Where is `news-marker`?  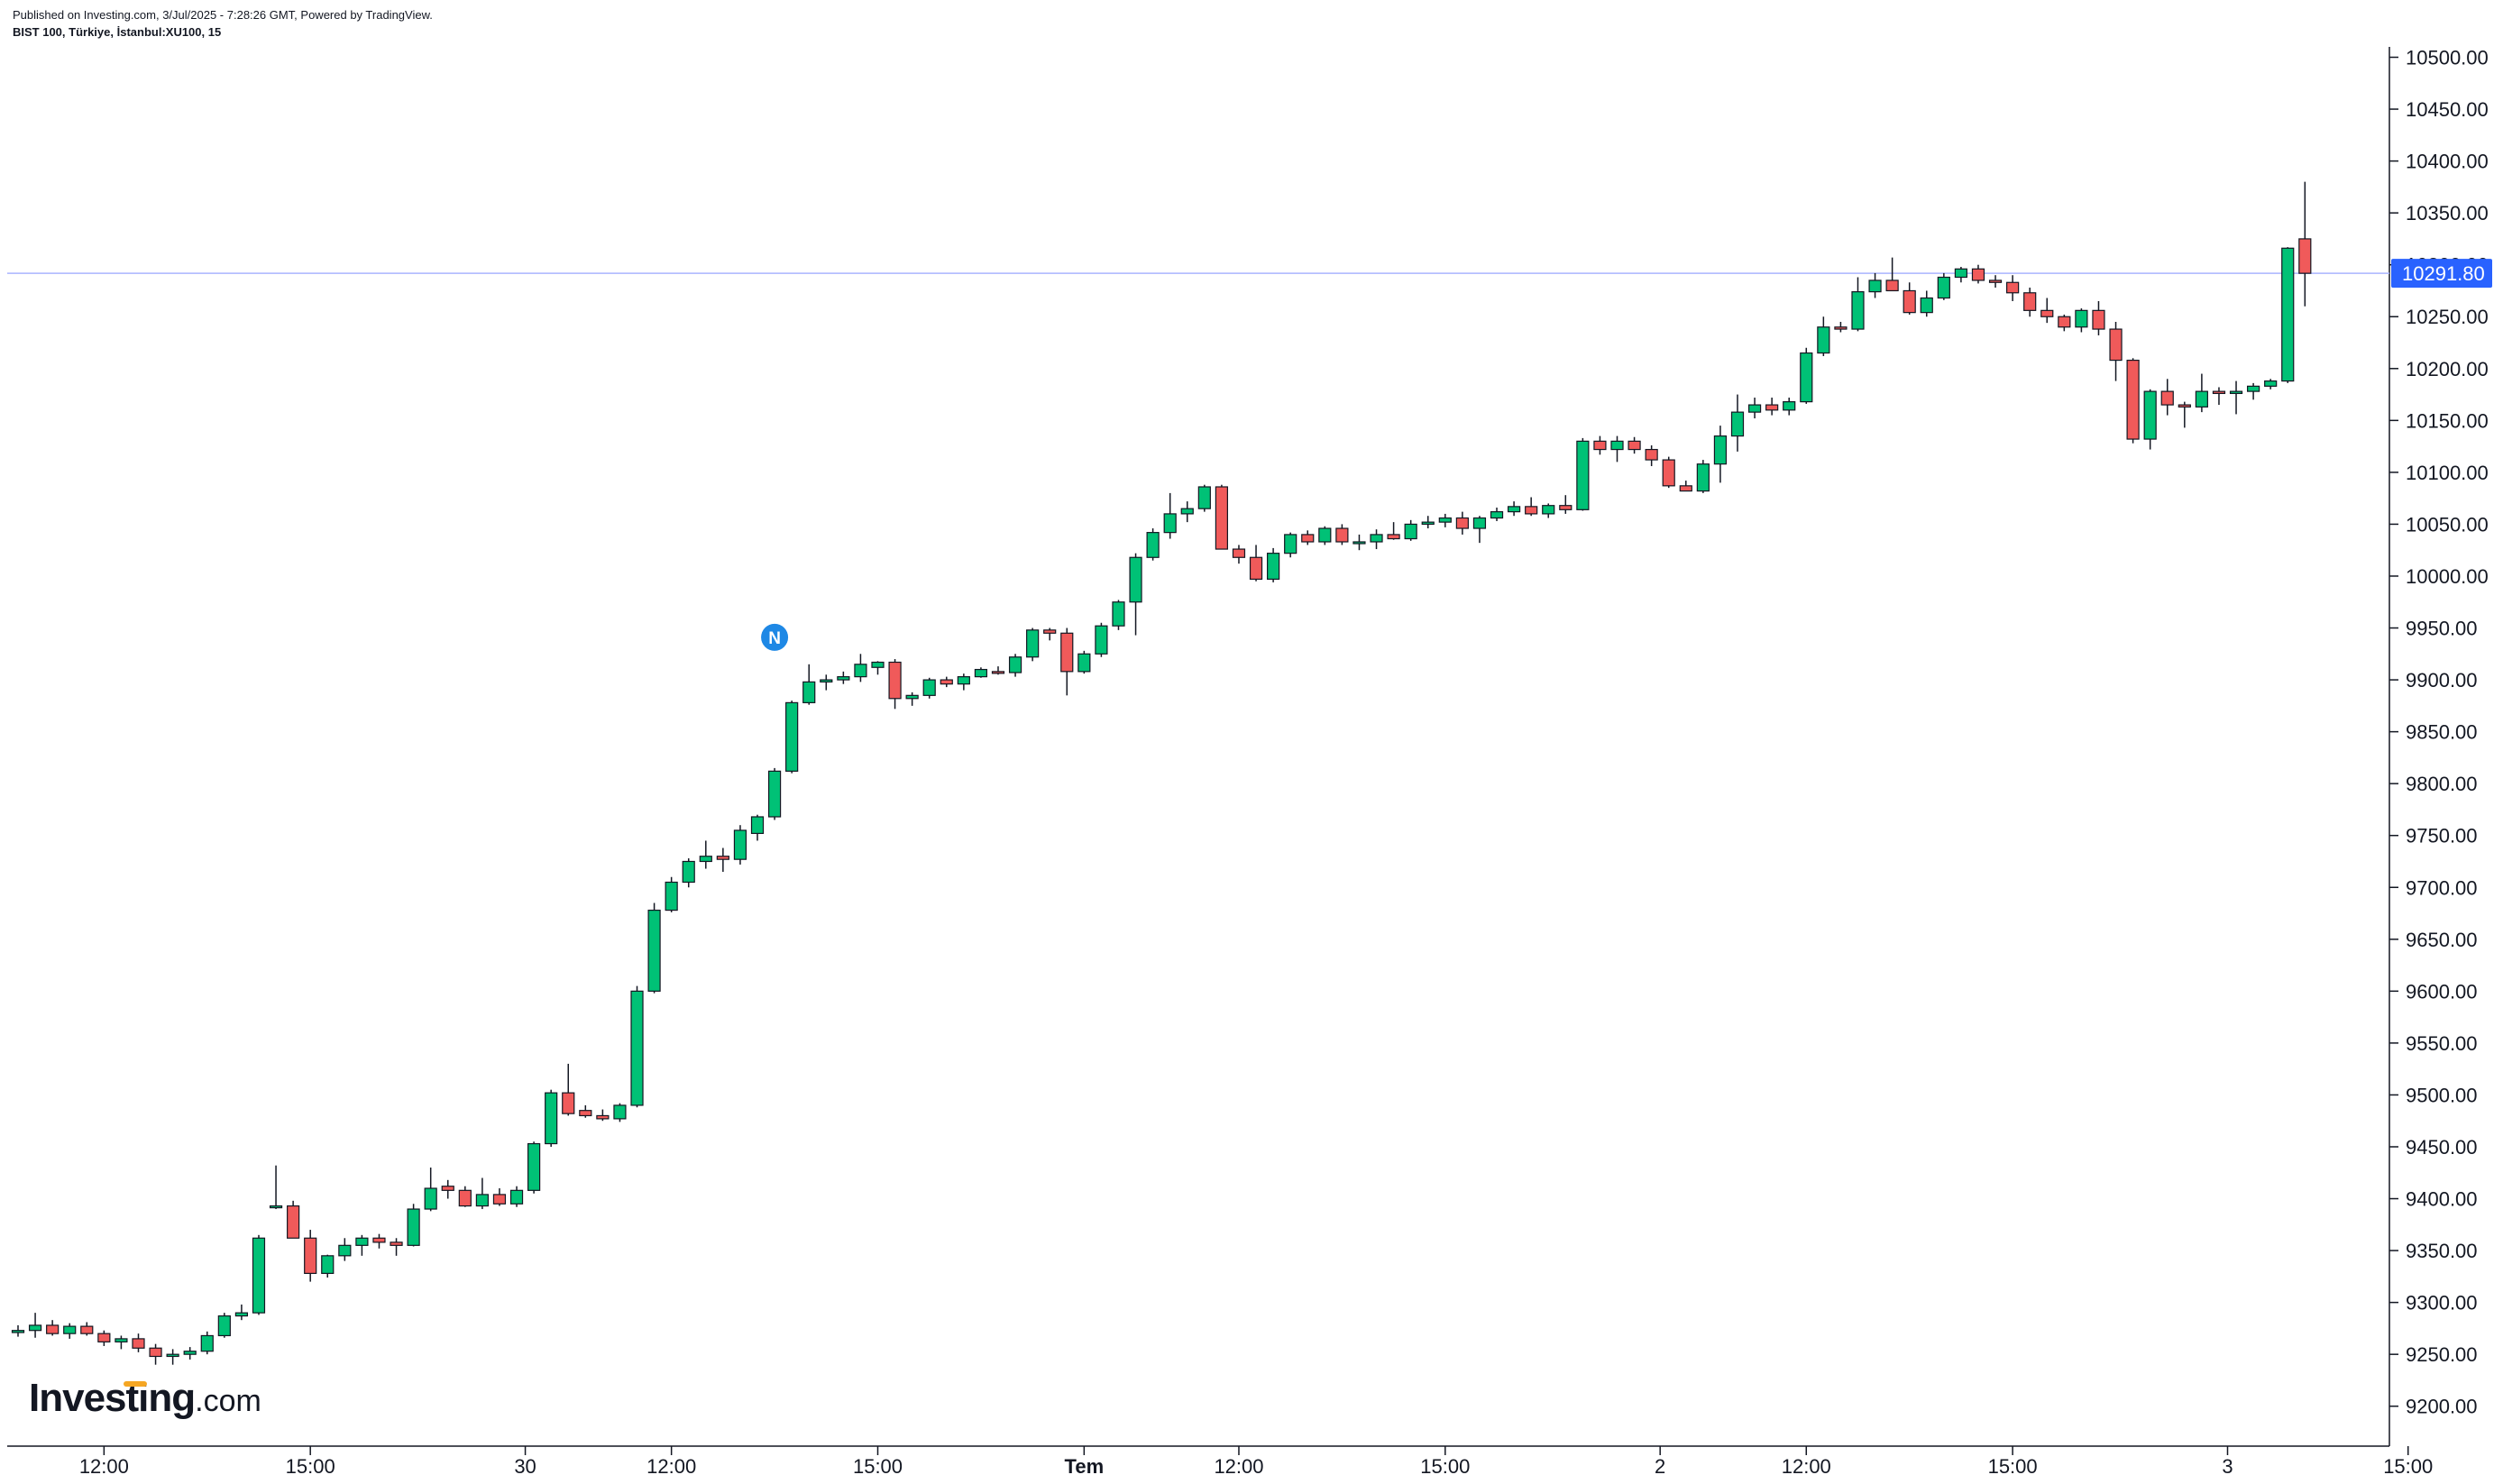
news-marker is located at coordinates (775, 637).